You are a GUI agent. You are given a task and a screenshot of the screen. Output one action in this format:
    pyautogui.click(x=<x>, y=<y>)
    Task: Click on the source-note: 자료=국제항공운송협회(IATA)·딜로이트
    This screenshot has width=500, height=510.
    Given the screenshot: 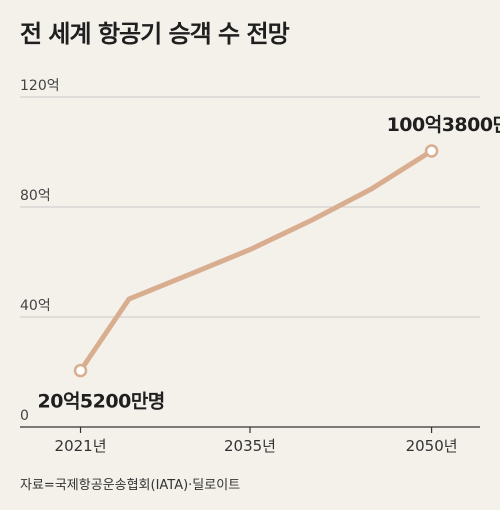 What is the action you would take?
    pyautogui.click(x=130, y=485)
    